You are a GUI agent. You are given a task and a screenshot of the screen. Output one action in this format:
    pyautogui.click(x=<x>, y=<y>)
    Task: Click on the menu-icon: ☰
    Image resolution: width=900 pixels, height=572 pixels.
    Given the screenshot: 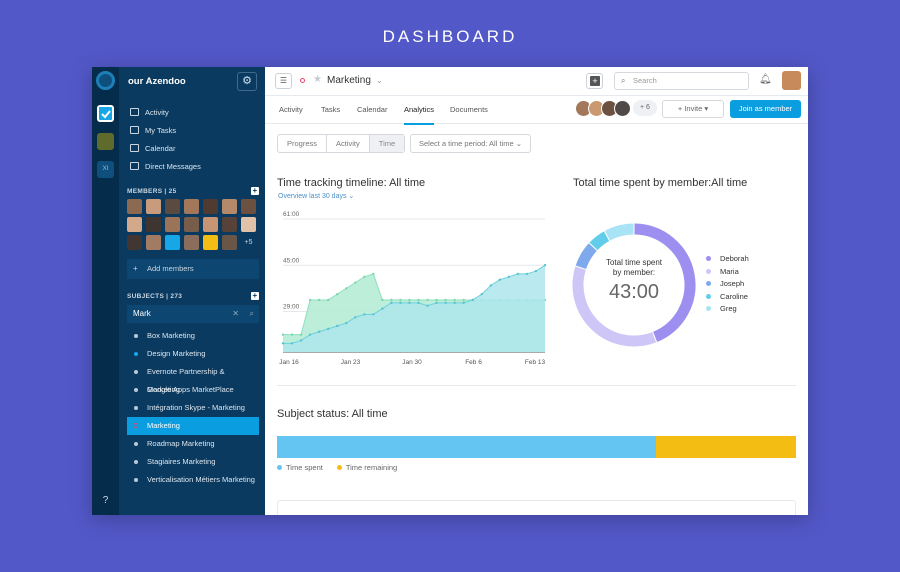 What is the action you would take?
    pyautogui.click(x=283, y=81)
    